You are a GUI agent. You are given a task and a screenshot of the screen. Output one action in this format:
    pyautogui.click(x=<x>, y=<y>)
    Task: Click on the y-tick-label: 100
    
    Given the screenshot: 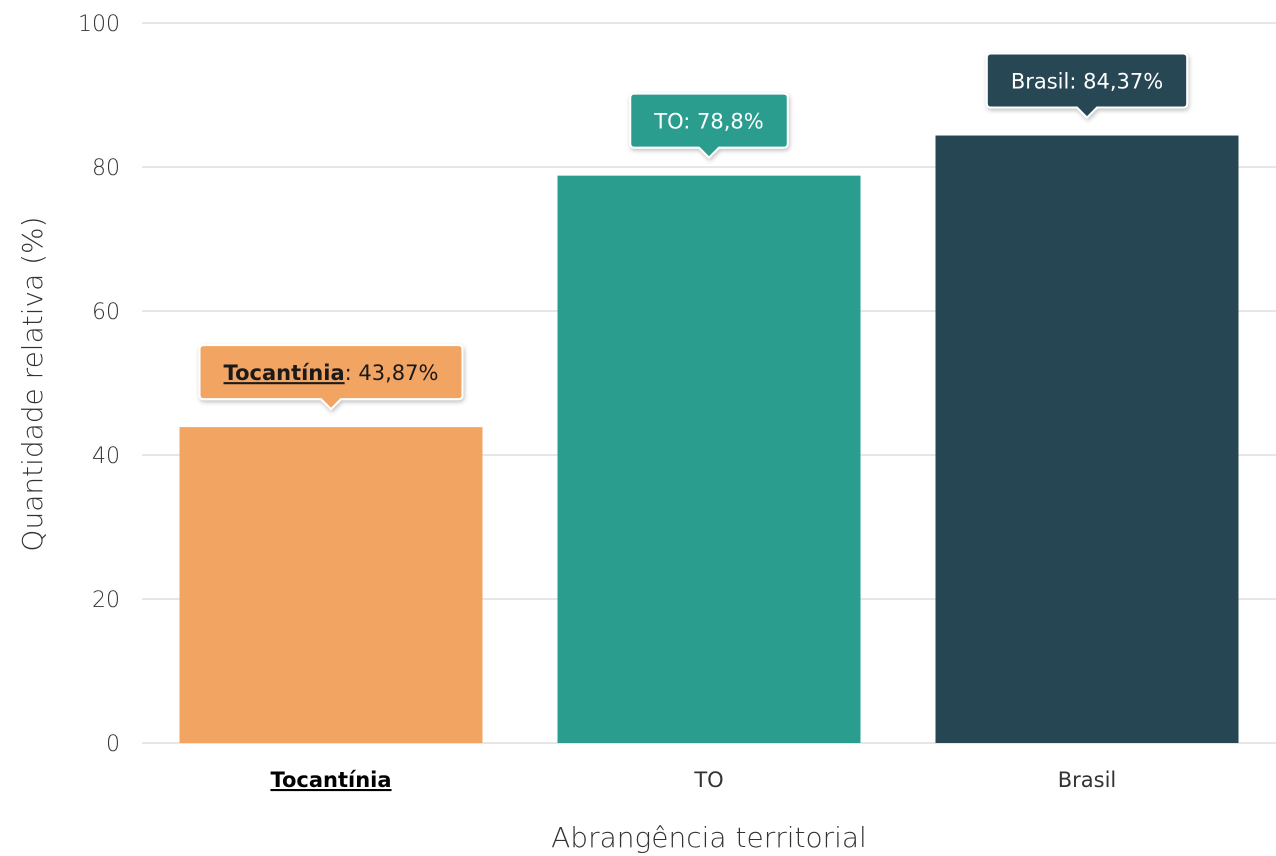 What is the action you would take?
    pyautogui.click(x=99, y=24)
    